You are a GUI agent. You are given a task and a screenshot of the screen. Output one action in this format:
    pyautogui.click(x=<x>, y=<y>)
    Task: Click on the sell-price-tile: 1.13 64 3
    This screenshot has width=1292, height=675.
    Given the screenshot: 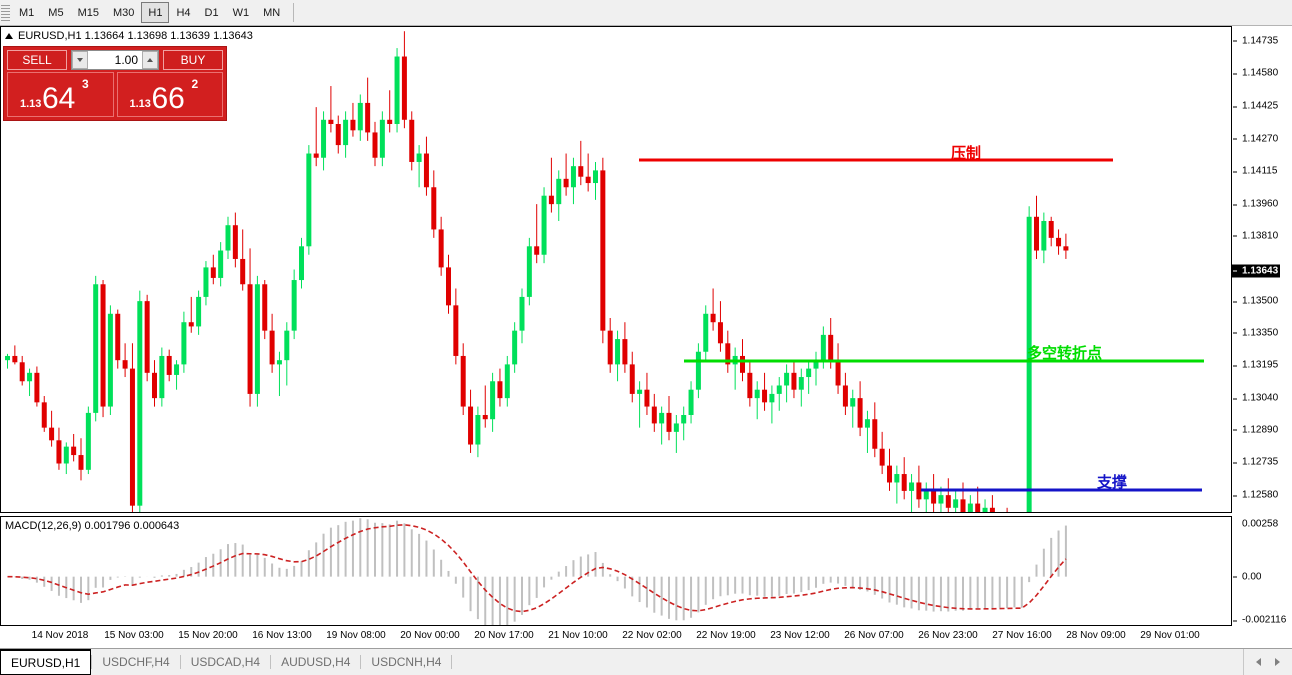 What is the action you would take?
    pyautogui.click(x=60, y=94)
    